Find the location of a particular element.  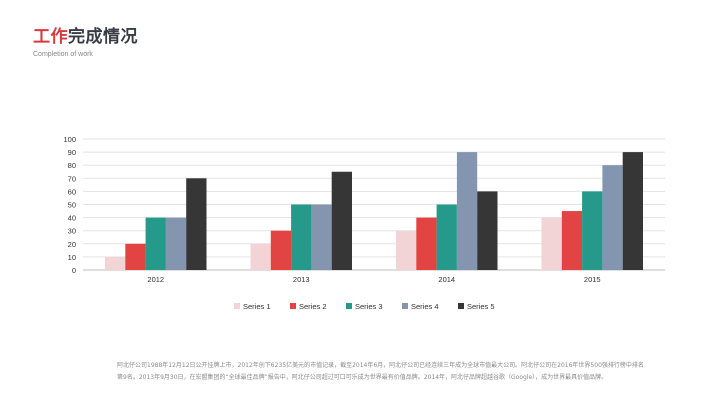

y-tick-label: 80 is located at coordinates (72, 165).